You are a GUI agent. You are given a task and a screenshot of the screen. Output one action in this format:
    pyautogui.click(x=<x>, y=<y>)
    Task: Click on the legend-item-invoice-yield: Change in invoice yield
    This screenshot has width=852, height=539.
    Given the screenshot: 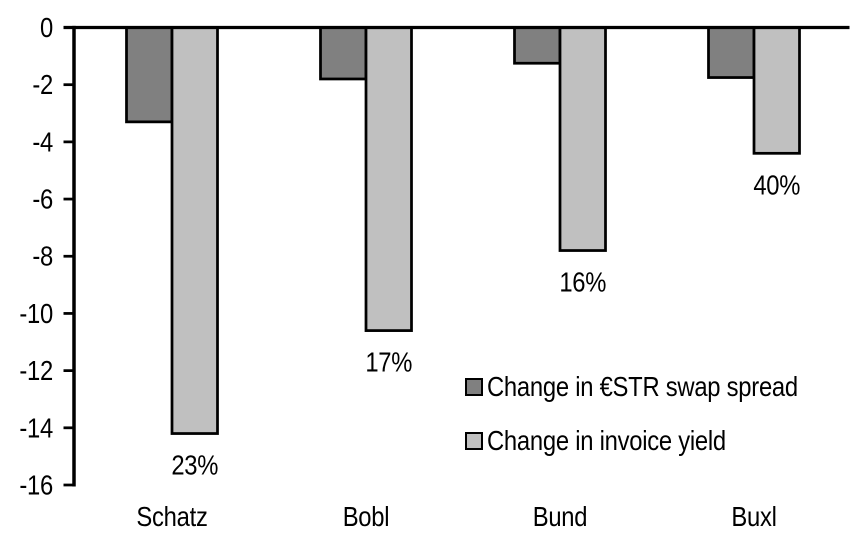 What is the action you would take?
    pyautogui.click(x=616, y=441)
    